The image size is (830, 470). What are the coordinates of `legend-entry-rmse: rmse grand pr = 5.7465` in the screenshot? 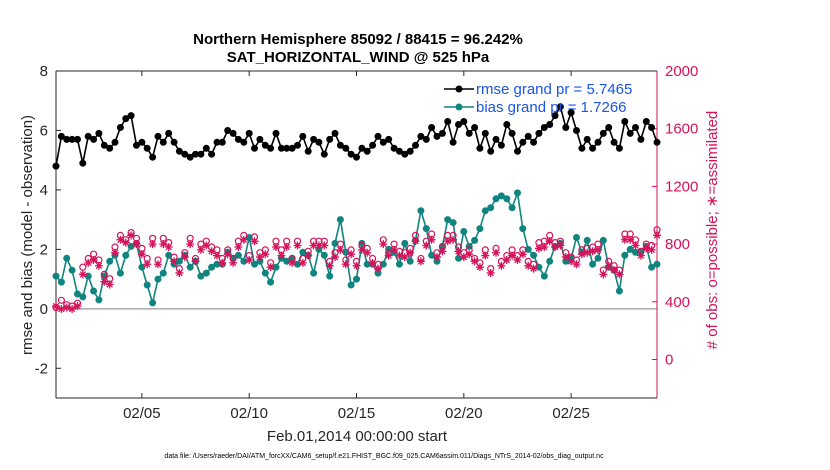 It's located at (554, 89).